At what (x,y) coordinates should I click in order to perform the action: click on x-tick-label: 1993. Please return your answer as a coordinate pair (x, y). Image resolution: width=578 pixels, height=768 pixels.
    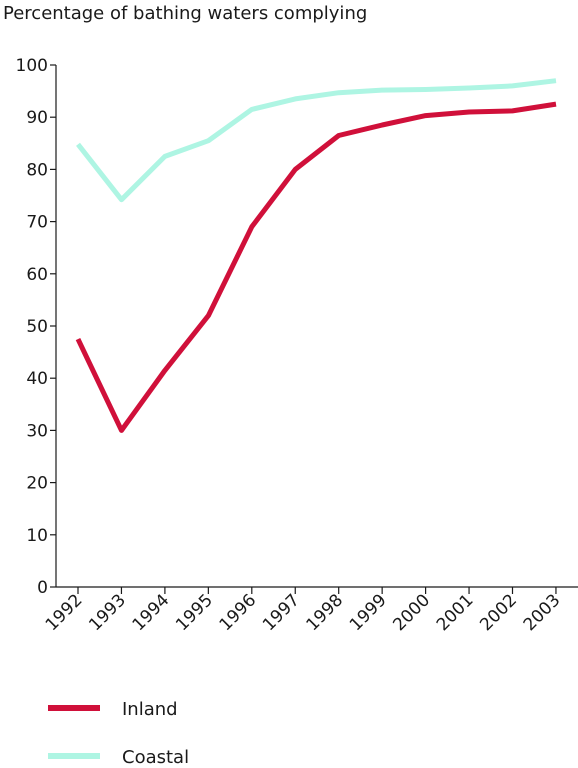
    Looking at the image, I should click on (107, 612).